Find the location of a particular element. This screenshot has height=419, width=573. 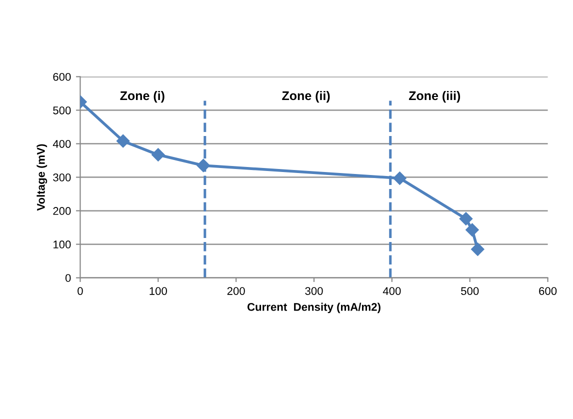

x-tick-label: 0 is located at coordinates (80, 291).